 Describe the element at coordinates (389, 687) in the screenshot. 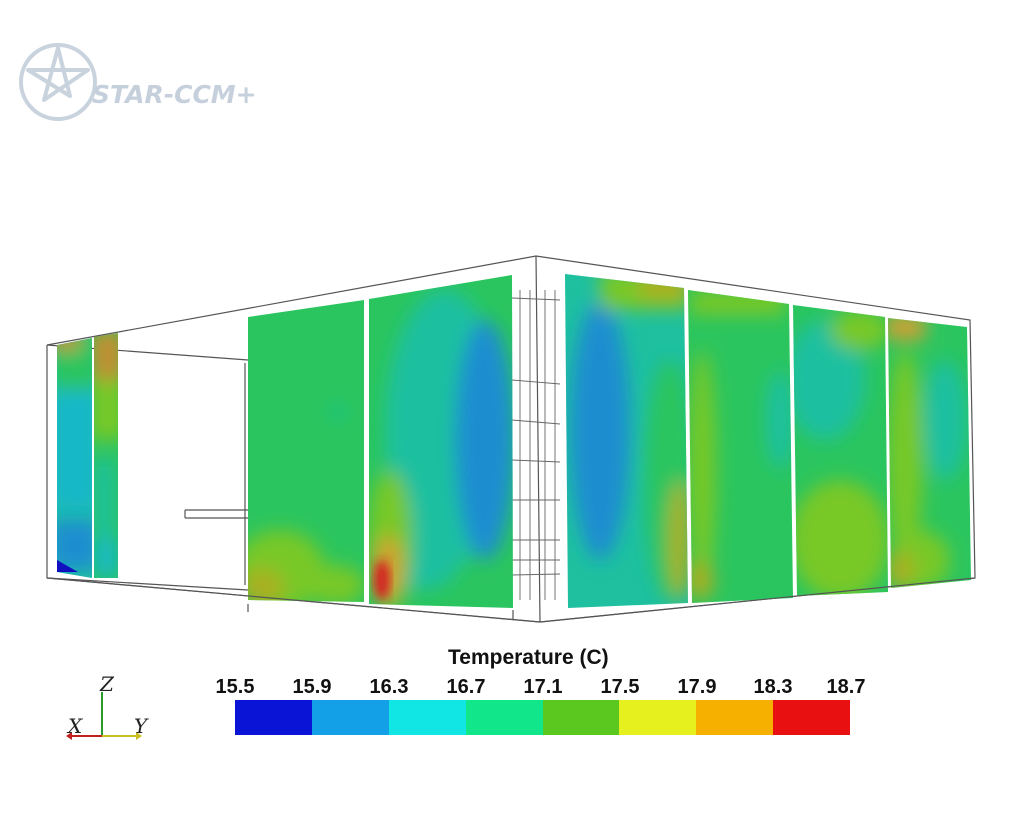

I see `legend-tick: 16.3` at that location.